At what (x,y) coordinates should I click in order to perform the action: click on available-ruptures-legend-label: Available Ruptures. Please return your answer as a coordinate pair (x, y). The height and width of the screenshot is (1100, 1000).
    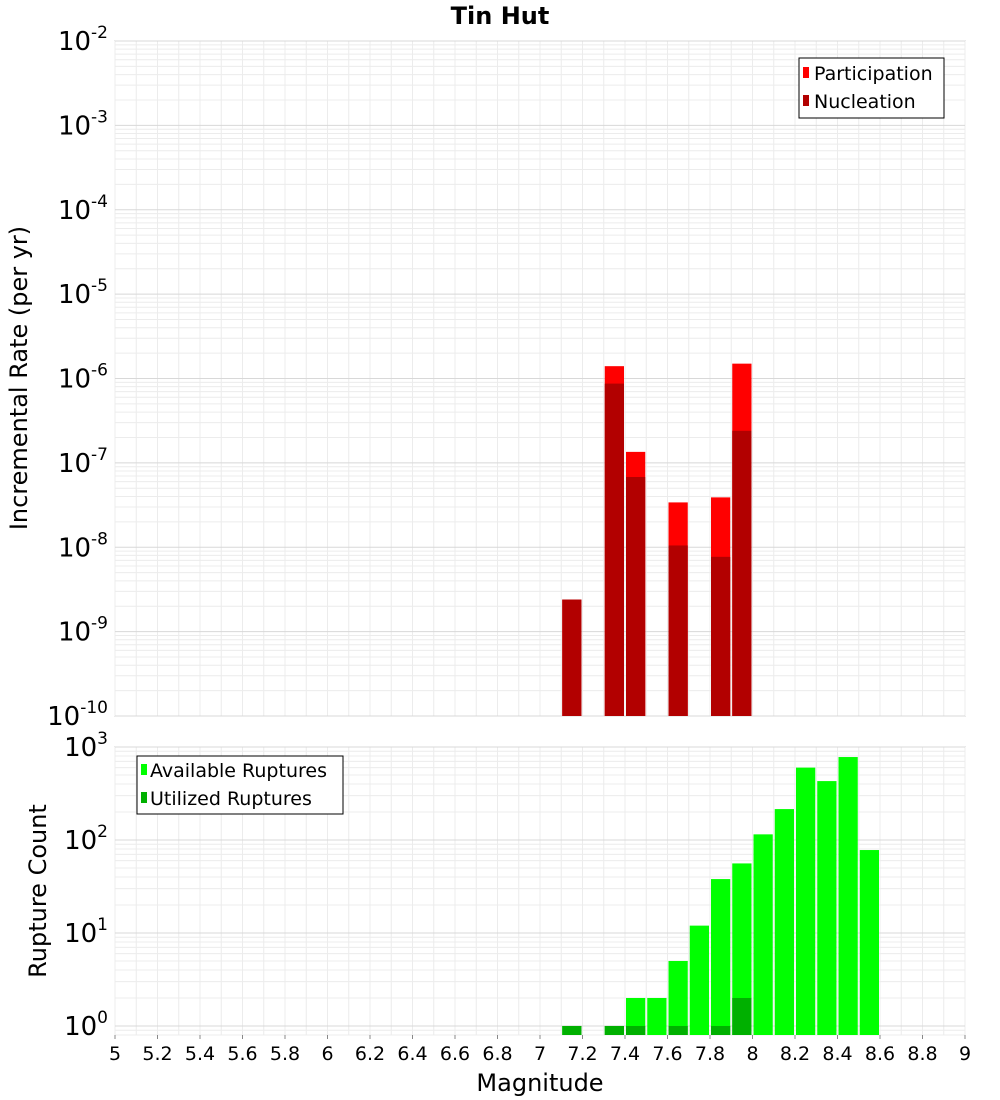
    Looking at the image, I should click on (238, 771).